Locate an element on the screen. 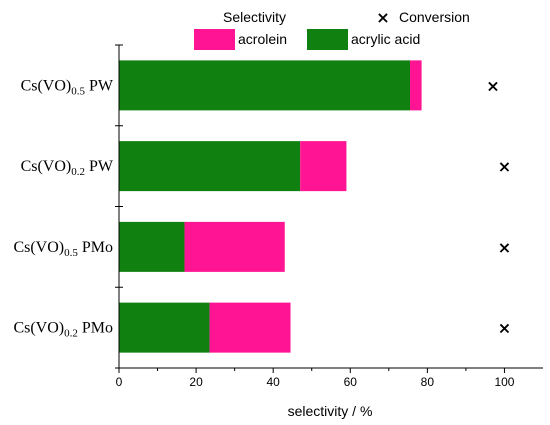 The height and width of the screenshot is (425, 550). x-tick-label: 20 is located at coordinates (196, 382).